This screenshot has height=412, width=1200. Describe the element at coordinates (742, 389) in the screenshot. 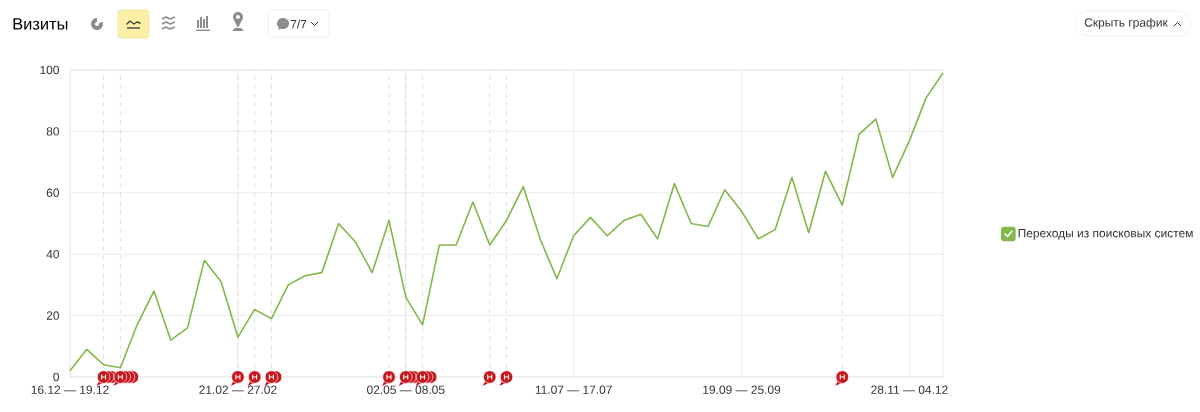

I see `x-tick-label: 19.09 — 25.09` at that location.